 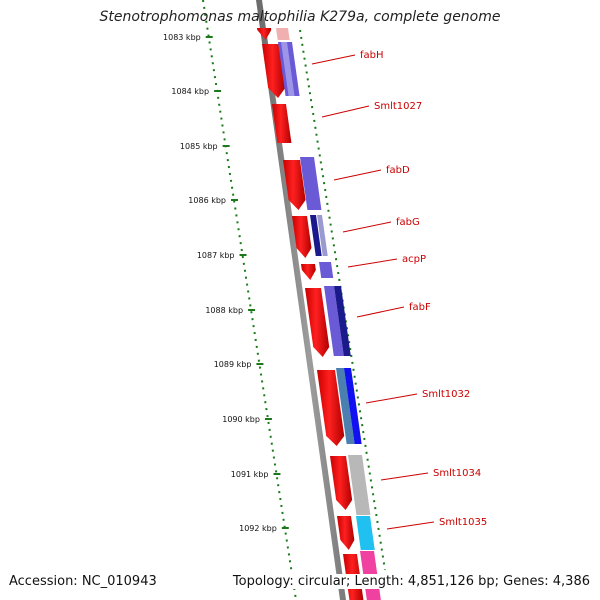 What do you see at coordinates (250, 474) in the screenshot?
I see `kbp-tick-label: 1091 kbp` at bounding box center [250, 474].